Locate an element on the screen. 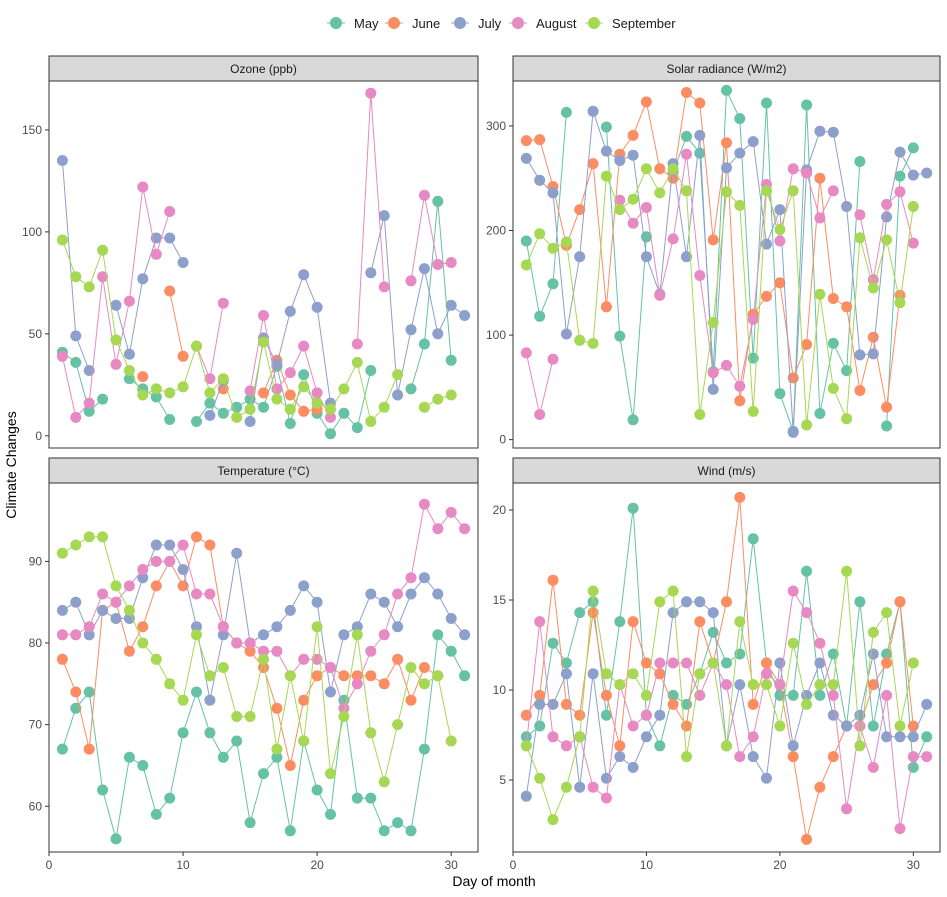 Image resolution: width=947 pixels, height=897 pixels. y-tick-label: 90 is located at coordinates (36, 561).